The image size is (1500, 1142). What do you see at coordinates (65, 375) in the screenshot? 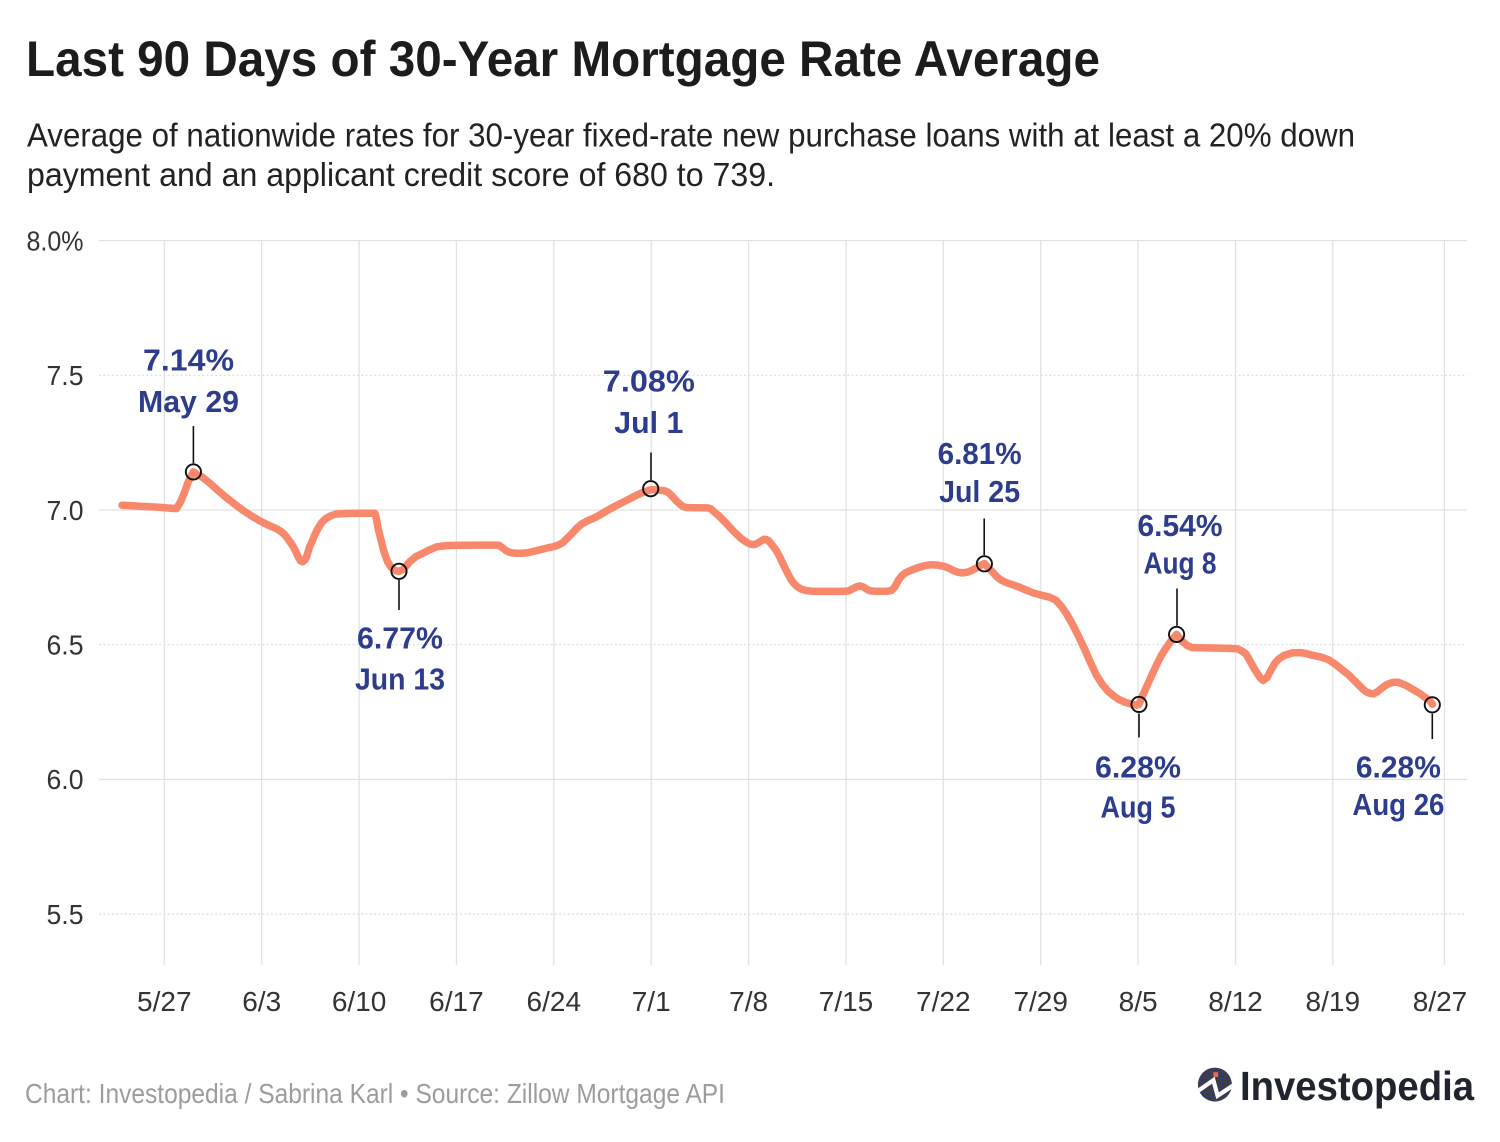
I see `svg-text: 7.5` at bounding box center [65, 375].